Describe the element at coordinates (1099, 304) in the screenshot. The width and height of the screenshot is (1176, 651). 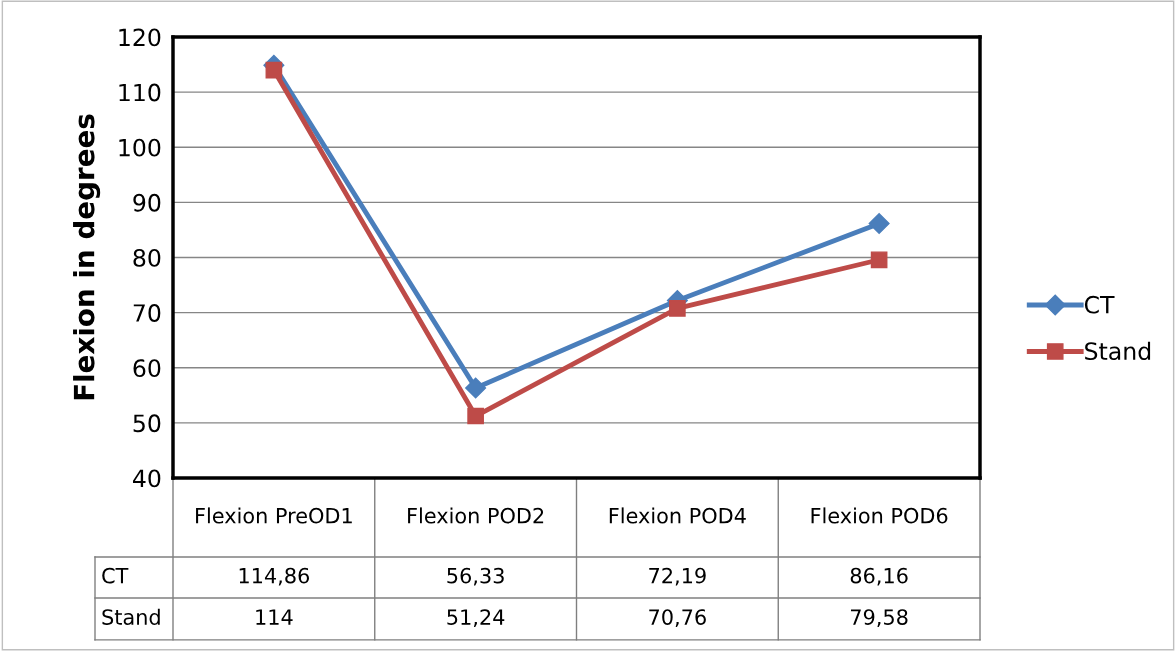
I see `legend-label: CT` at that location.